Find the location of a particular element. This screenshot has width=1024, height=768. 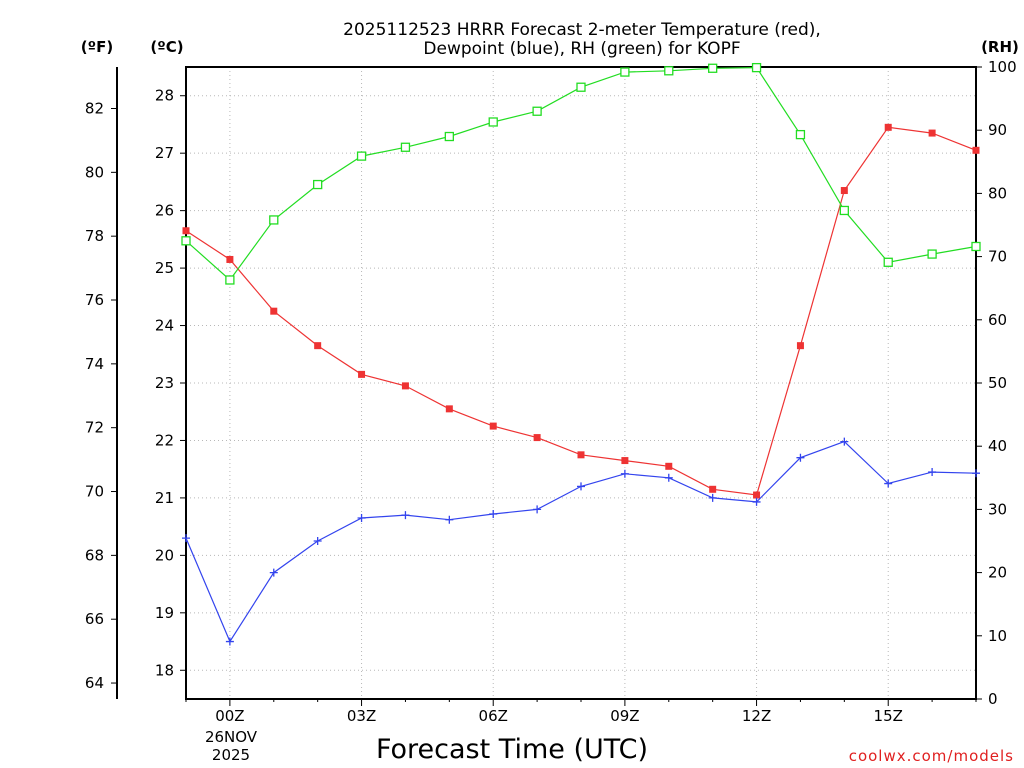

fahrenheit-tick-label: 76 is located at coordinates (94, 300).